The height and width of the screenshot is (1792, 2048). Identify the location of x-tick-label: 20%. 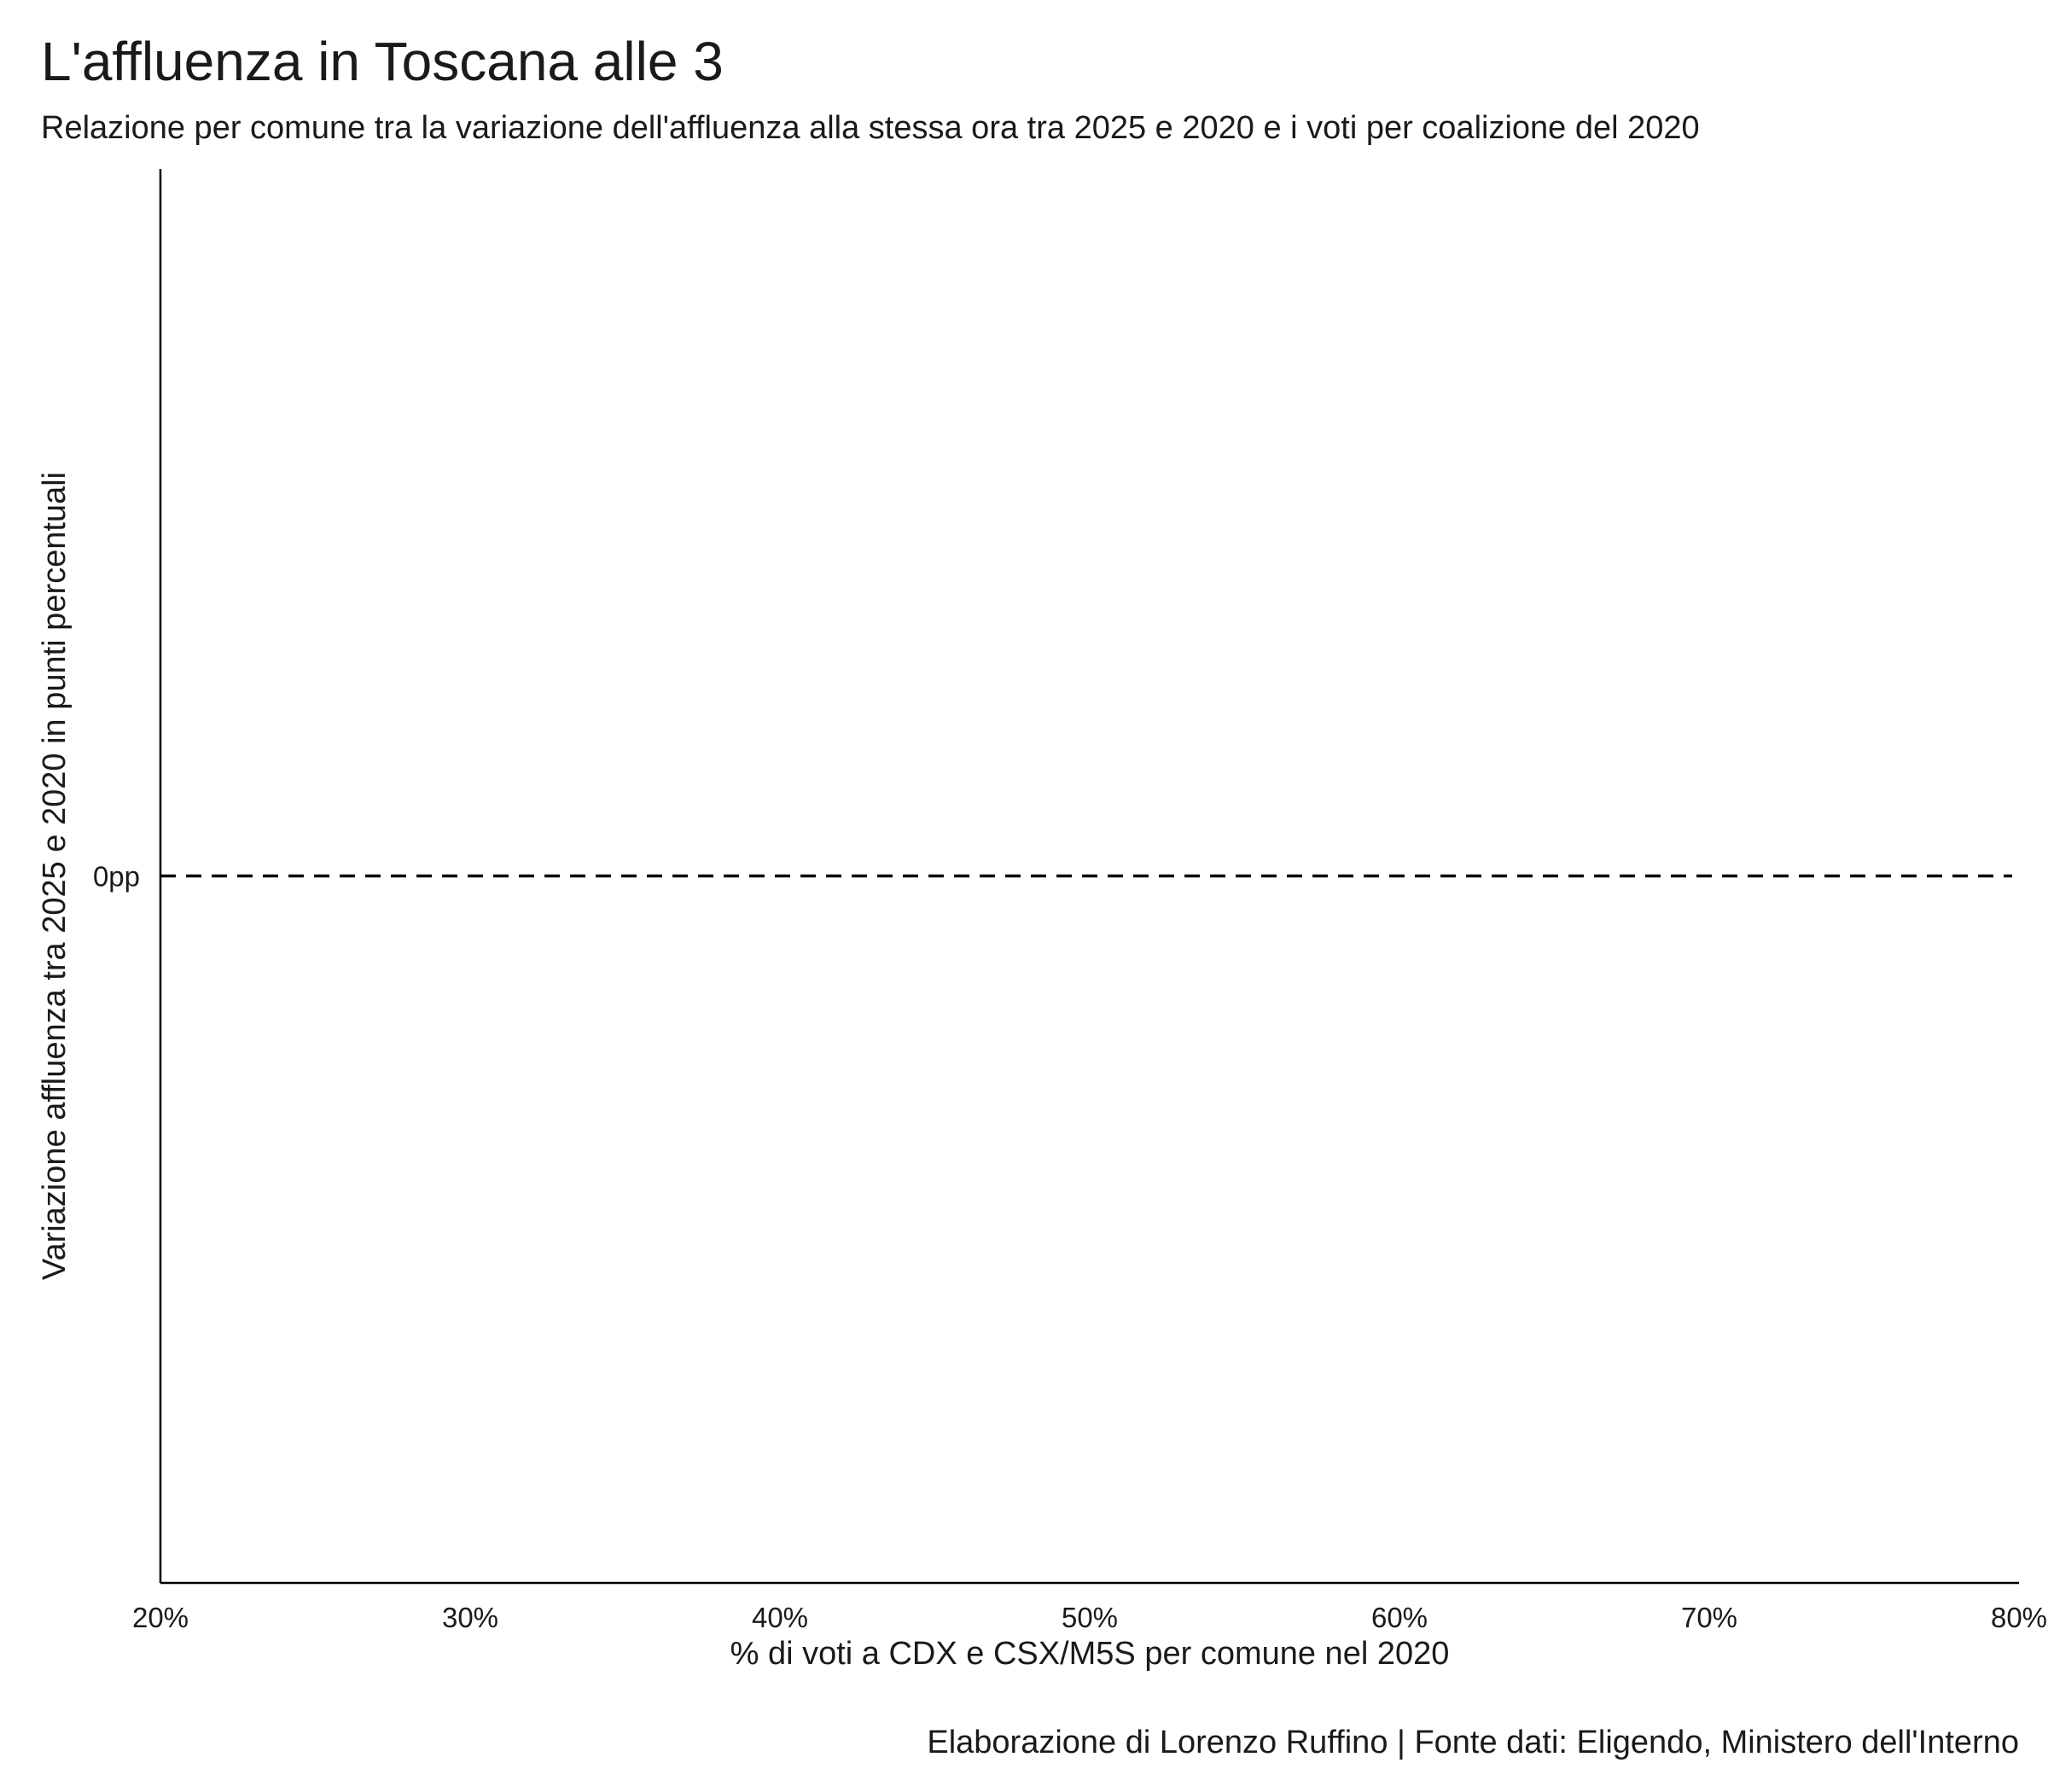
(160, 1617).